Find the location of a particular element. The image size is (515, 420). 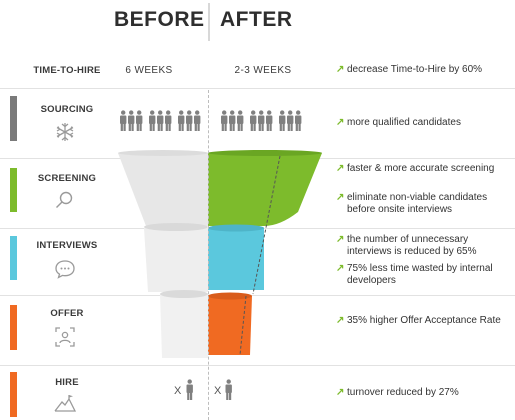

interviews-bar is located at coordinates (13, 258).